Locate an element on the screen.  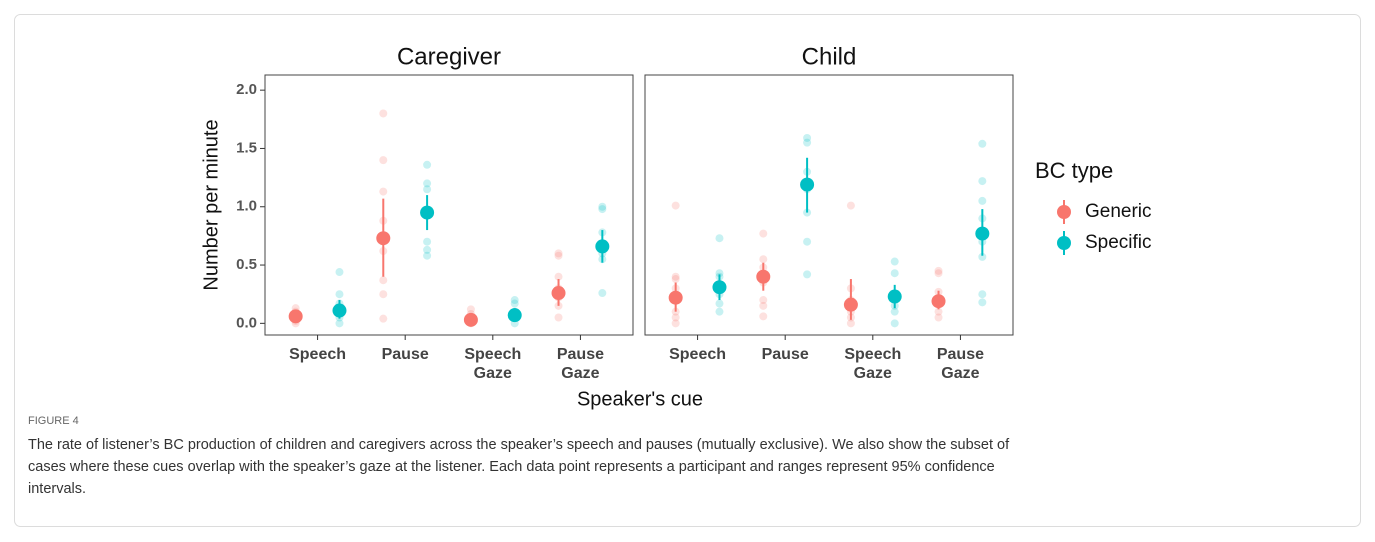
y-axis-label: Number per minute is located at coordinates (211, 204).